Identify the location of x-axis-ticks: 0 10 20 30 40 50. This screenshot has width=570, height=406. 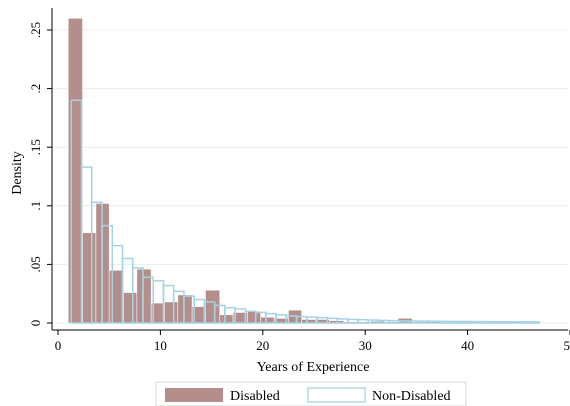
(312, 341).